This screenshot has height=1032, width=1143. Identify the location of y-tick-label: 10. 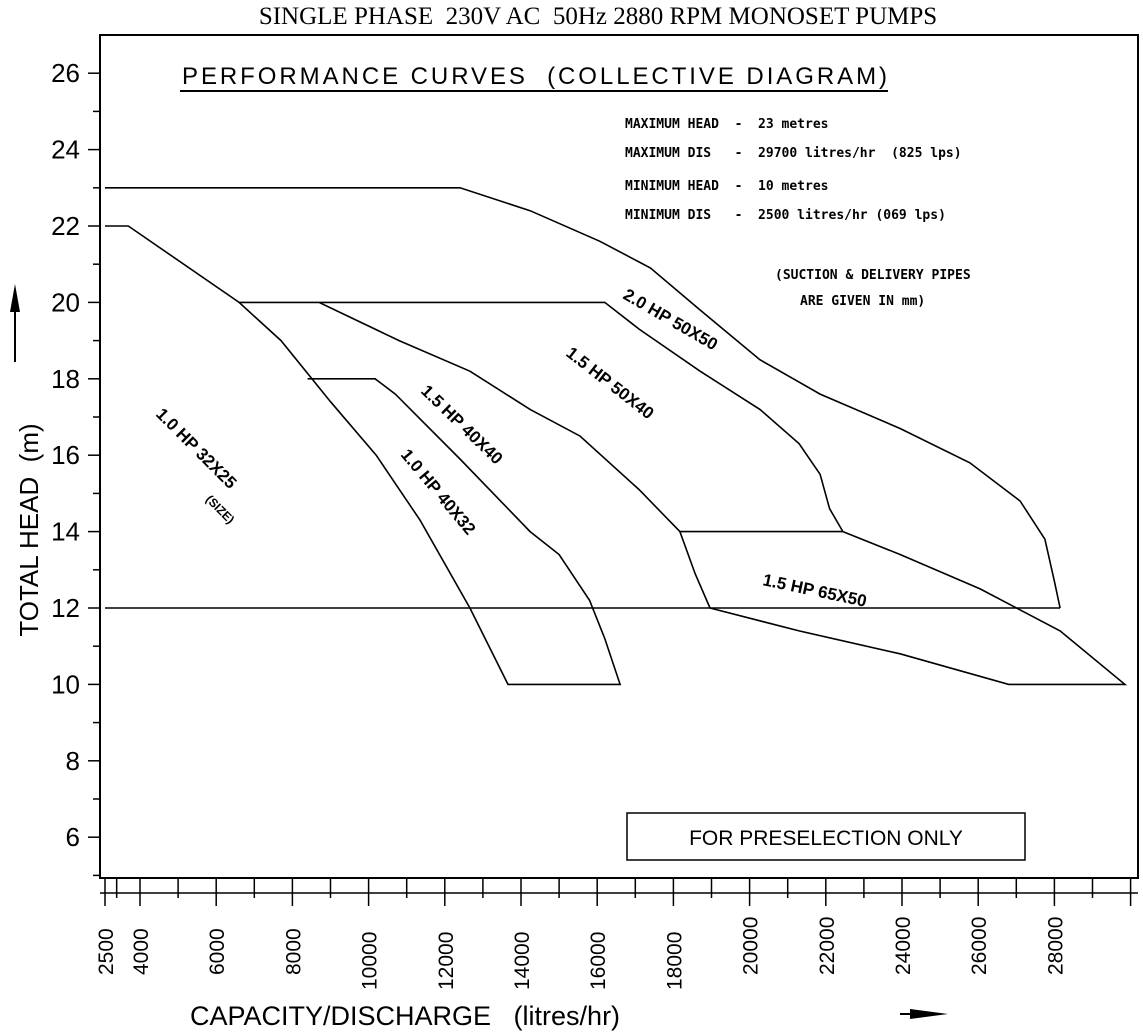
(65, 684).